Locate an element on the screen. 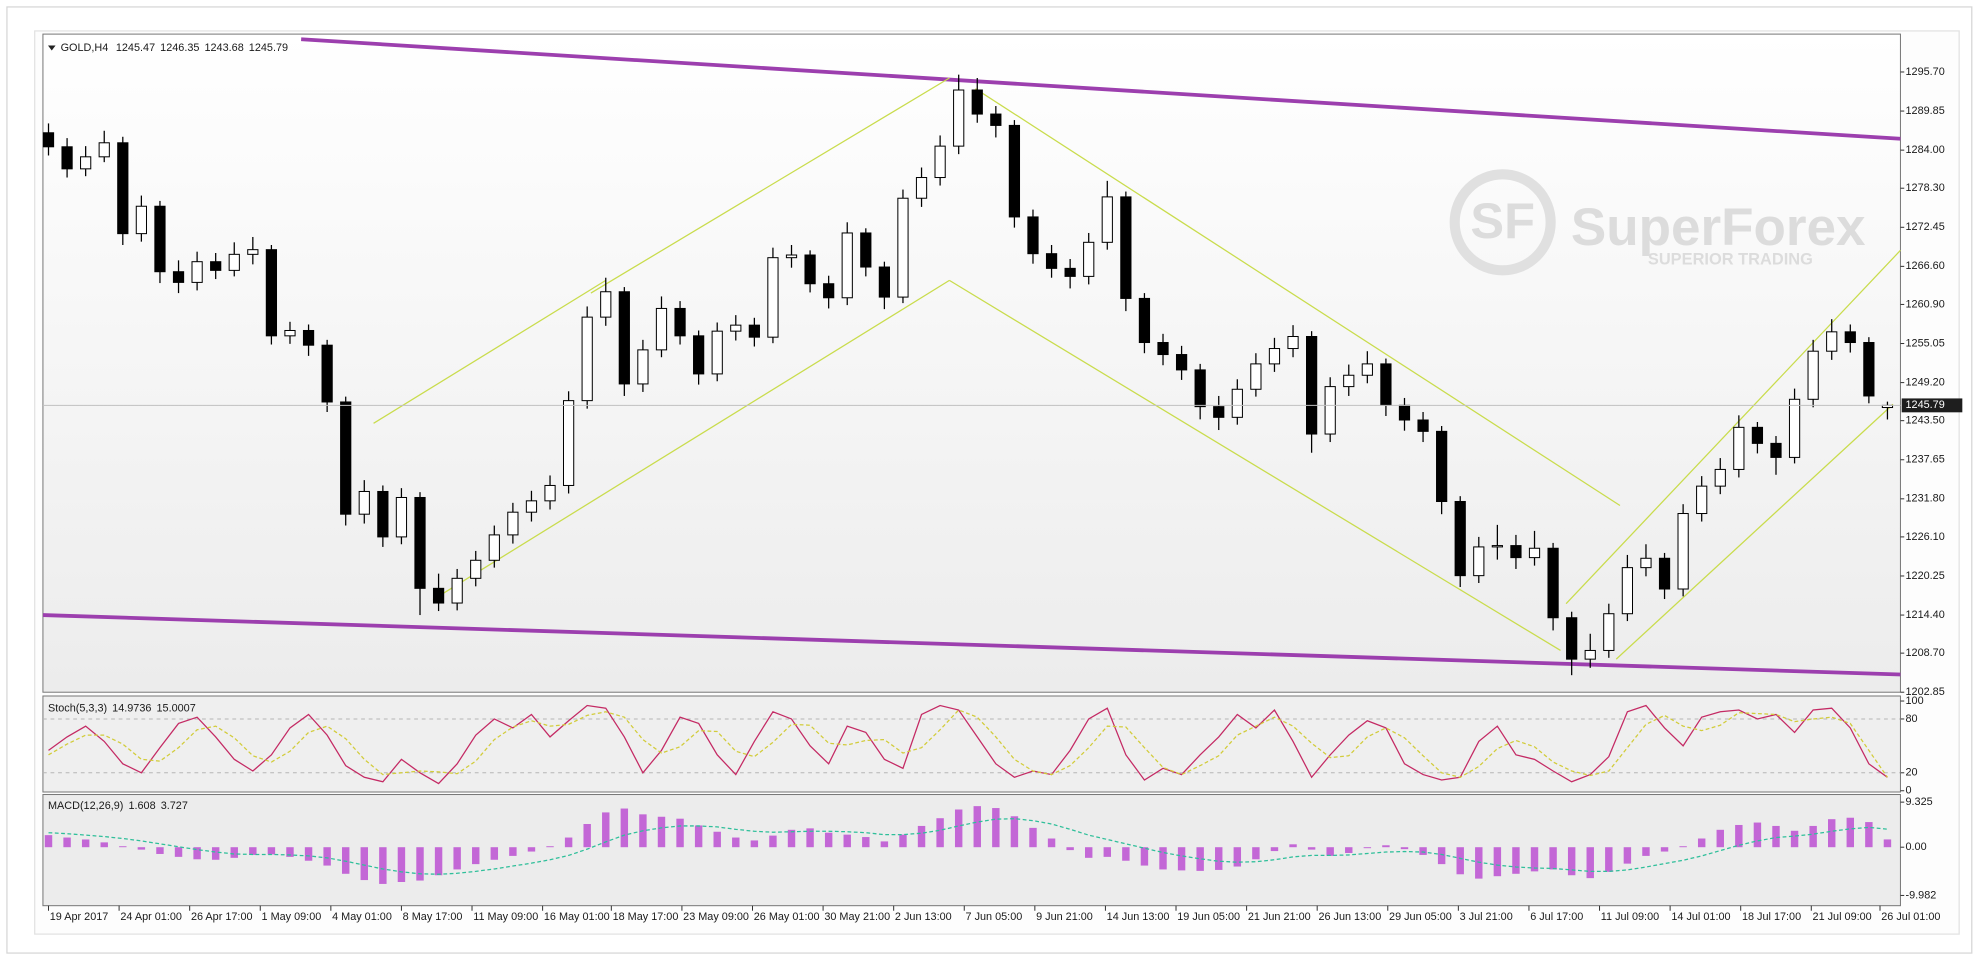 The image size is (1980, 960). price-header: GOLD,H4 1245.47 1246.35 1243.68 1245.79 is located at coordinates (174, 48).